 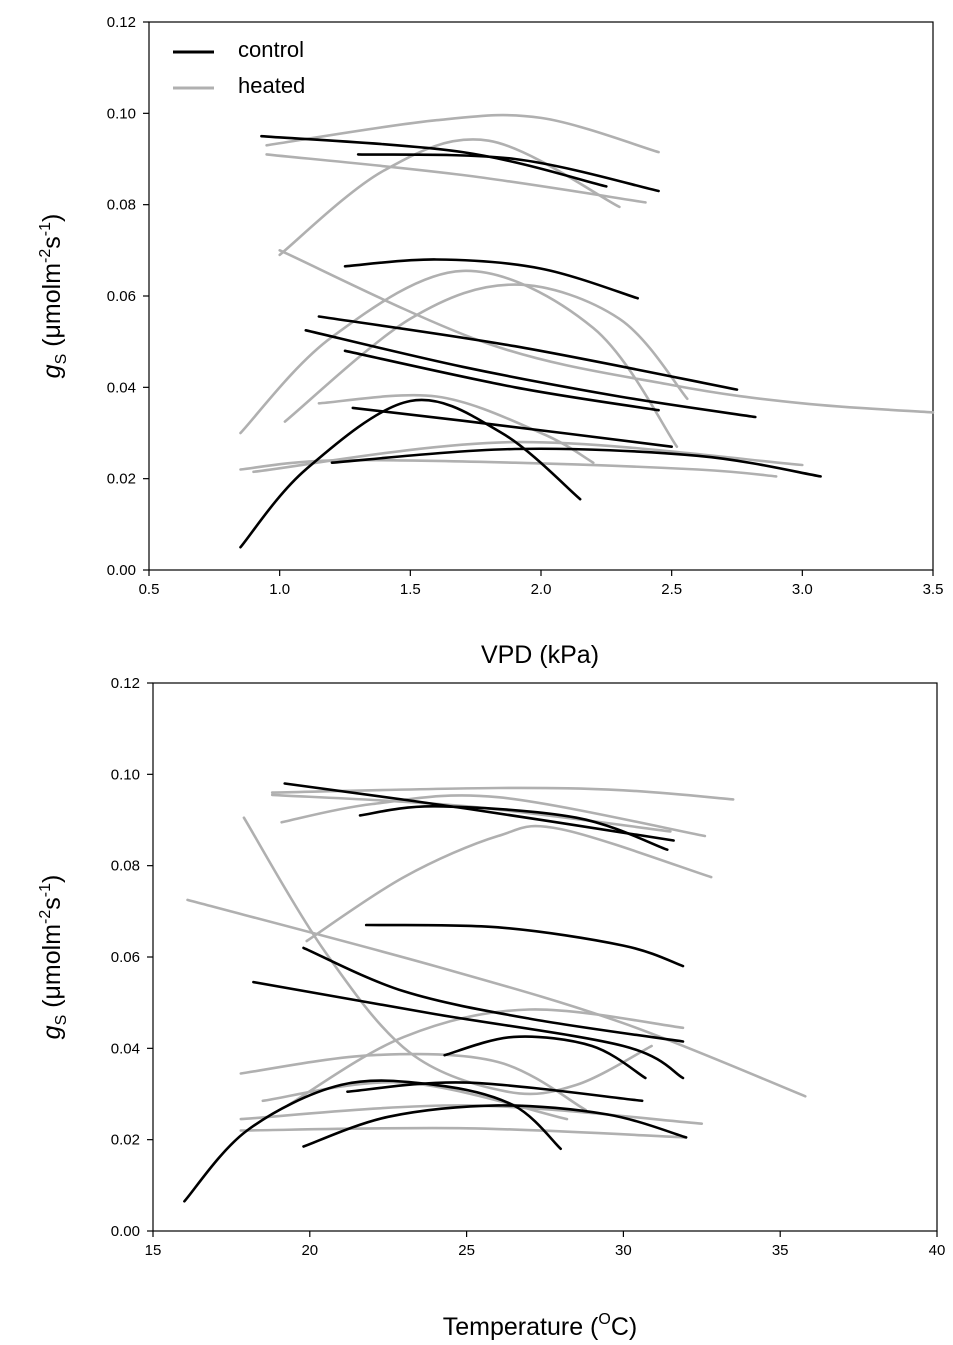 What do you see at coordinates (540, 1326) in the screenshot?
I see `x-axis-label: Temperature (OC)` at bounding box center [540, 1326].